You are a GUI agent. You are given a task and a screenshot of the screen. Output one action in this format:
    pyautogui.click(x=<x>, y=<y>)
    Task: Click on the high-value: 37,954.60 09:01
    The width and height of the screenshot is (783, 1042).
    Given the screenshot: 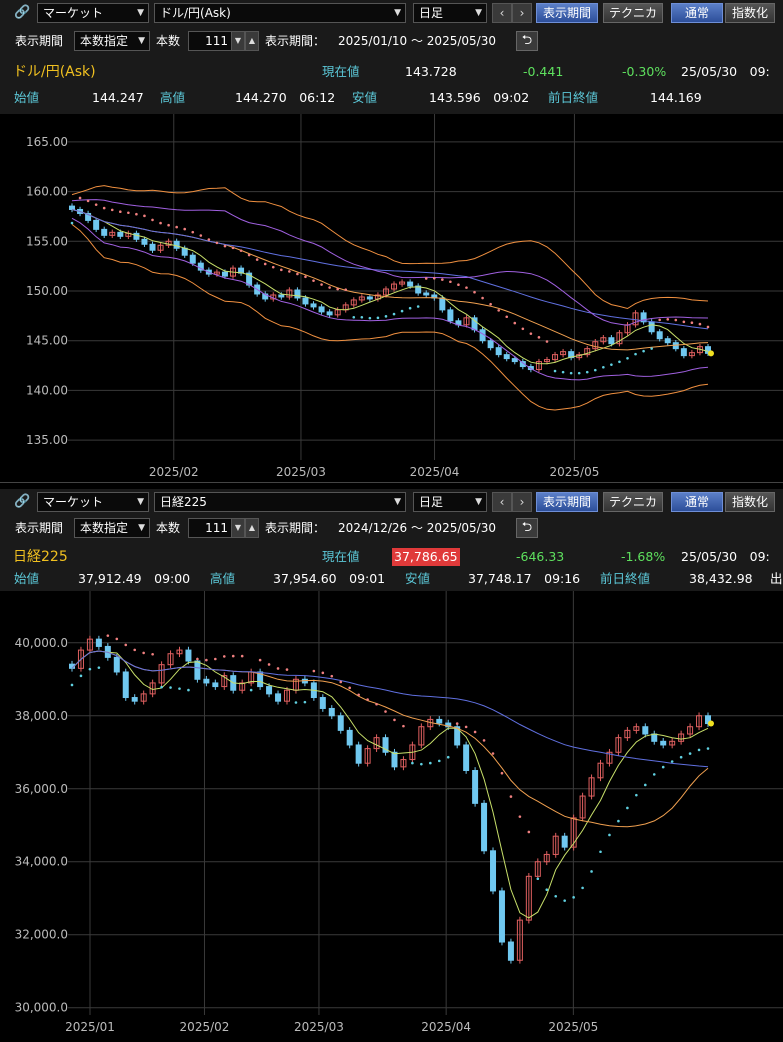 What is the action you would take?
    pyautogui.click(x=329, y=578)
    